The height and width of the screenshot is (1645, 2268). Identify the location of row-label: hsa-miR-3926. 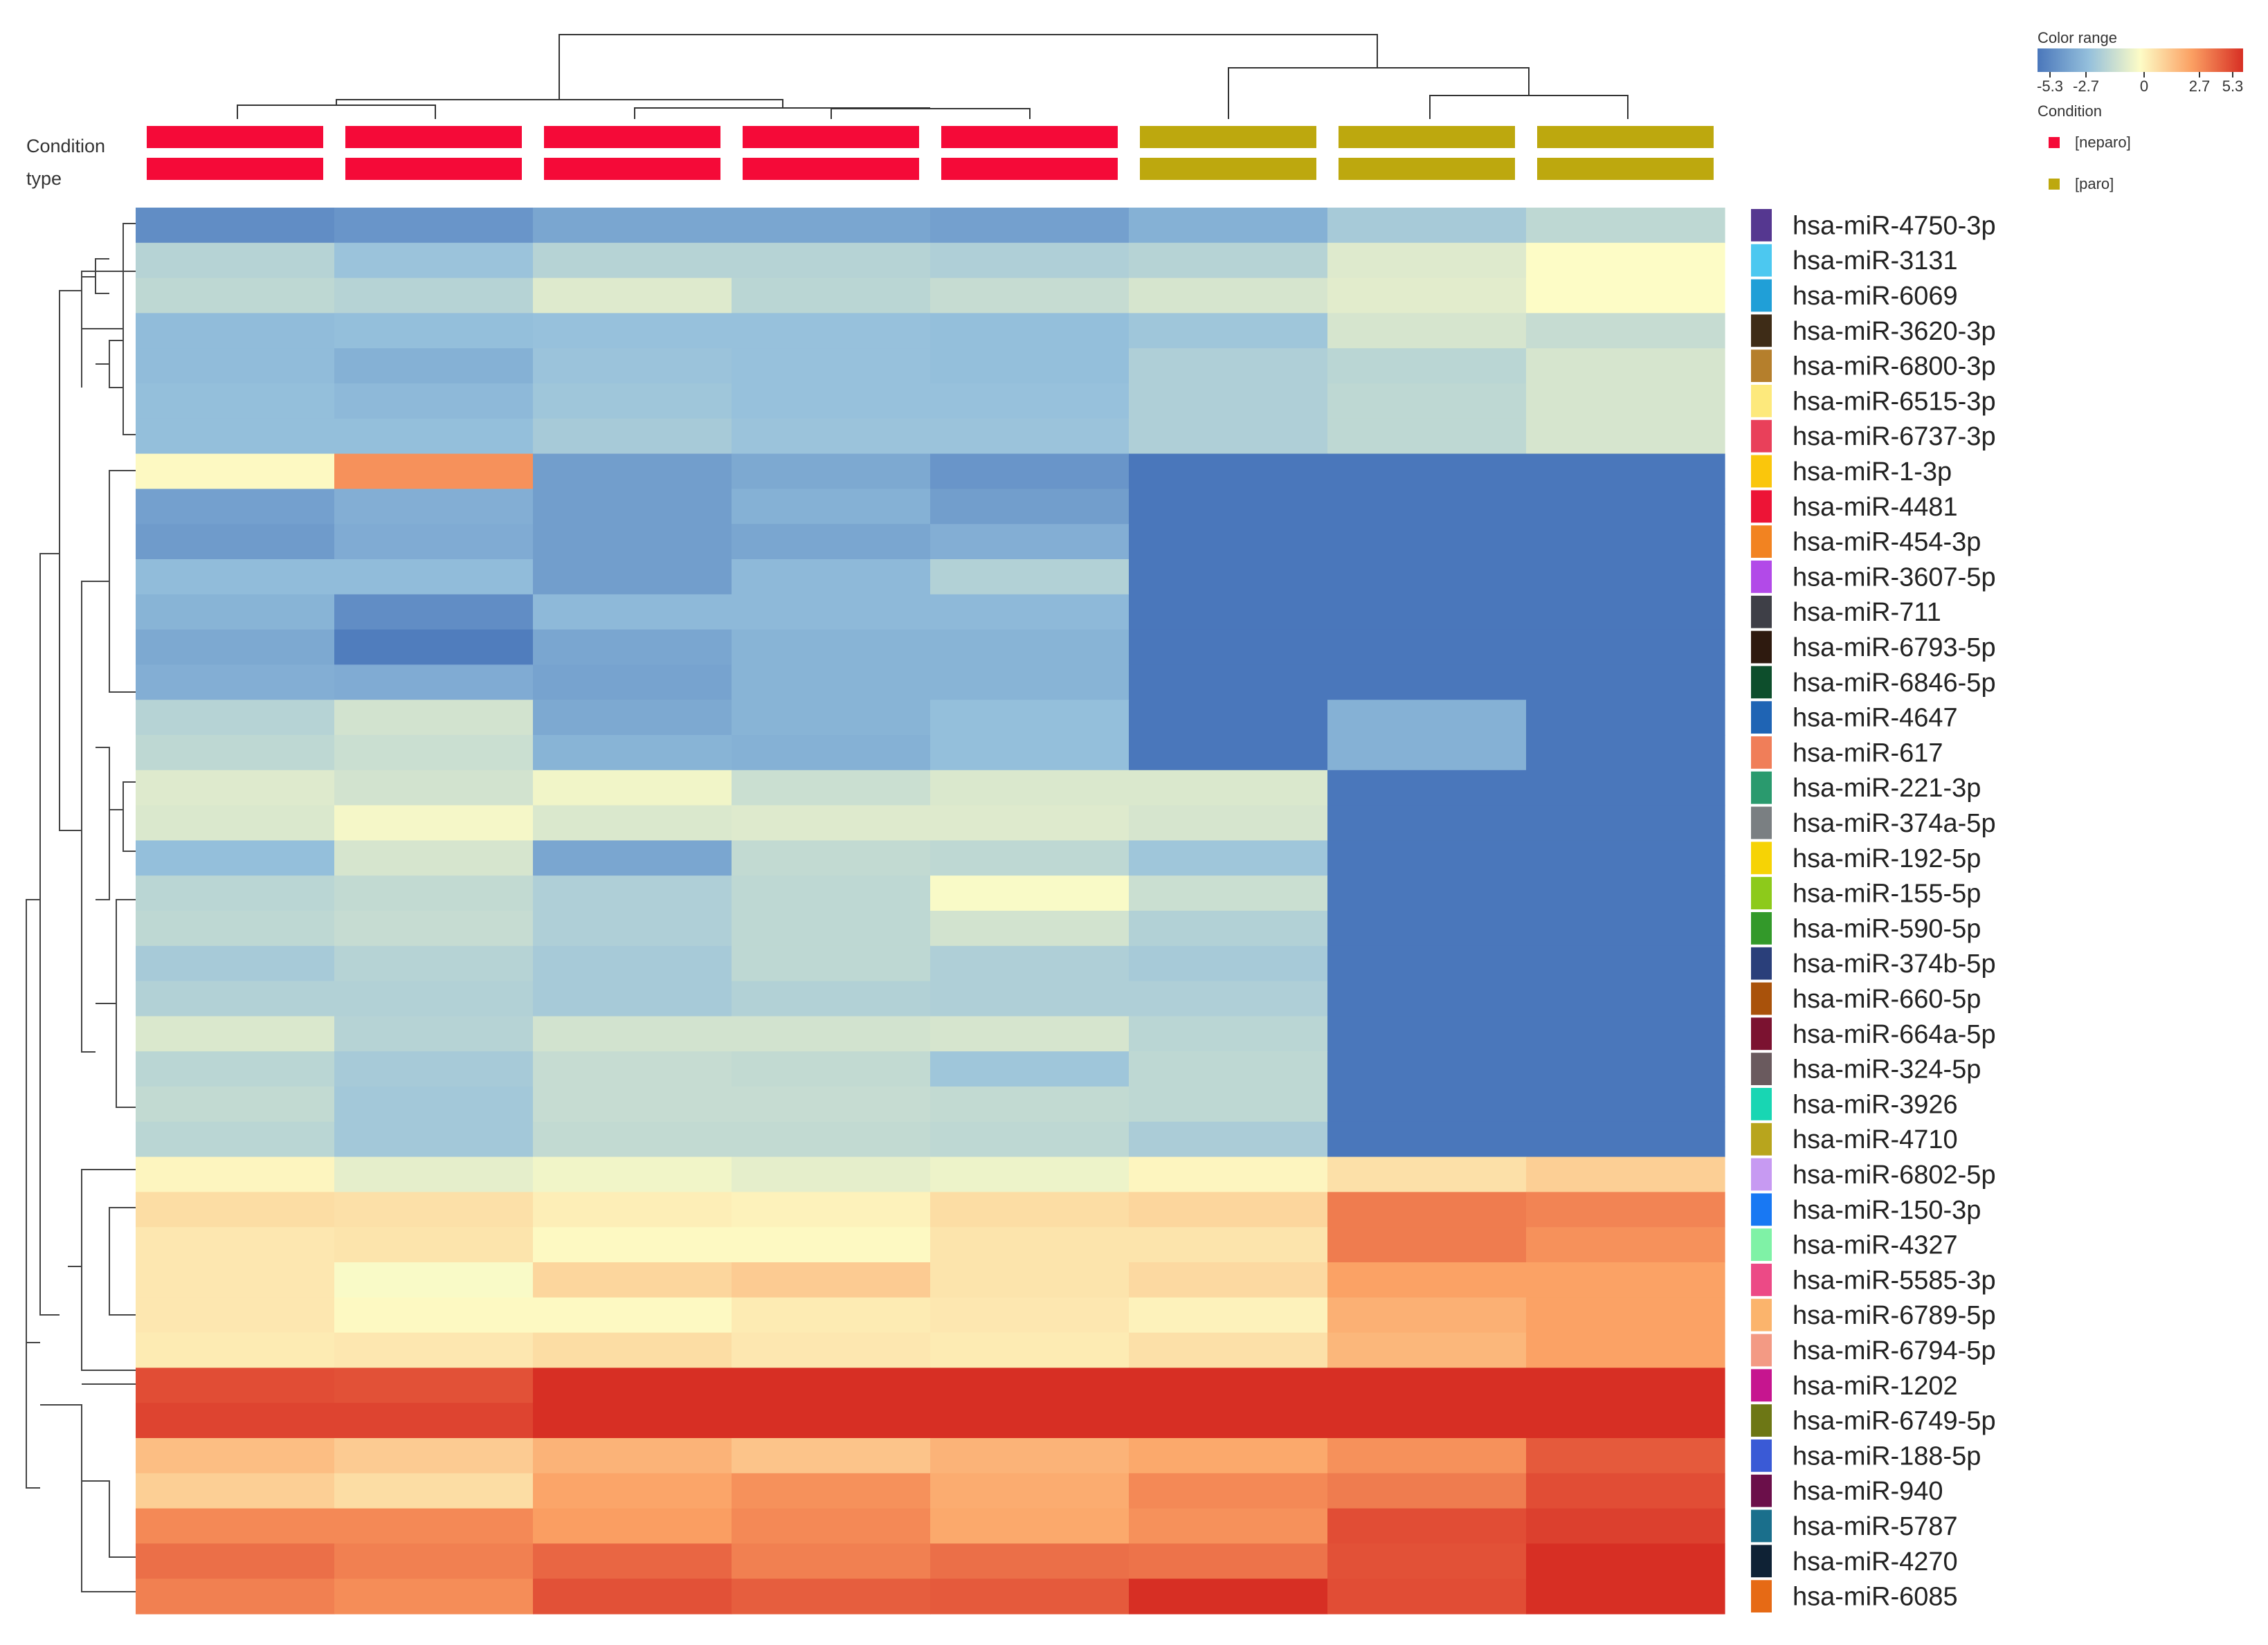
(1876, 1104).